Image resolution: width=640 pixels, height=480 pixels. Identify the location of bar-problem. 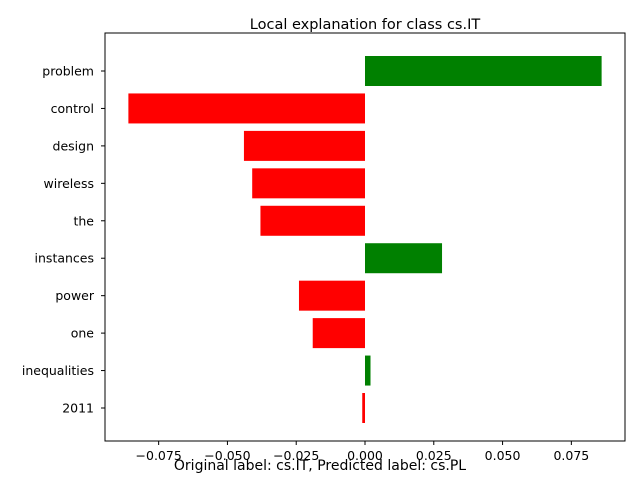
(483, 71).